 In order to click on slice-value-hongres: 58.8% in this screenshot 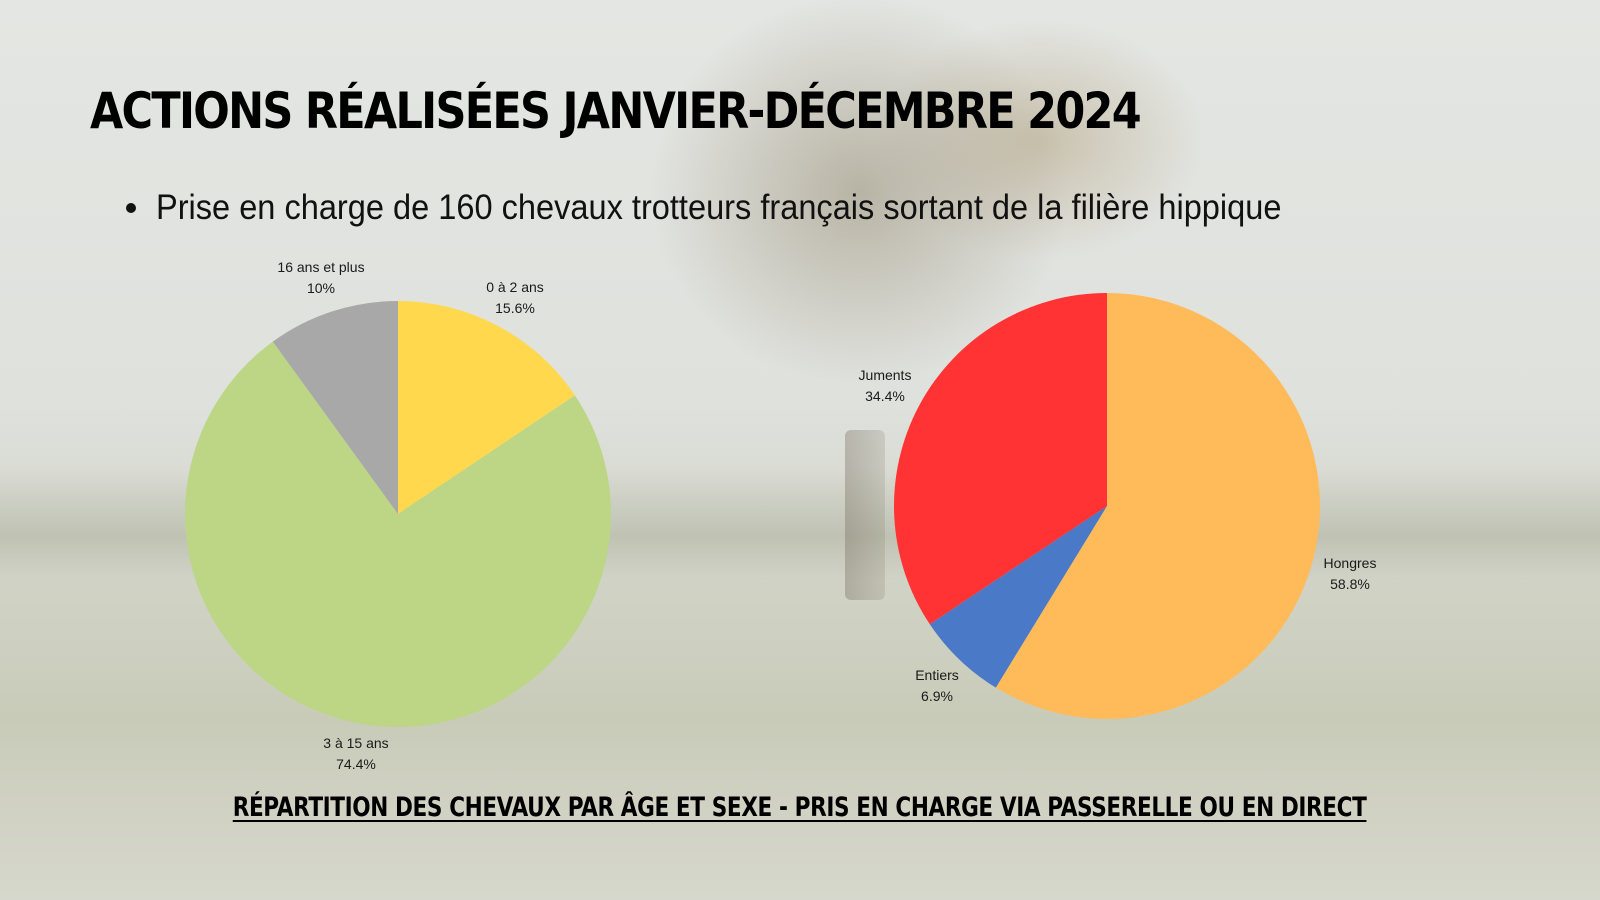, I will do `click(1350, 584)`.